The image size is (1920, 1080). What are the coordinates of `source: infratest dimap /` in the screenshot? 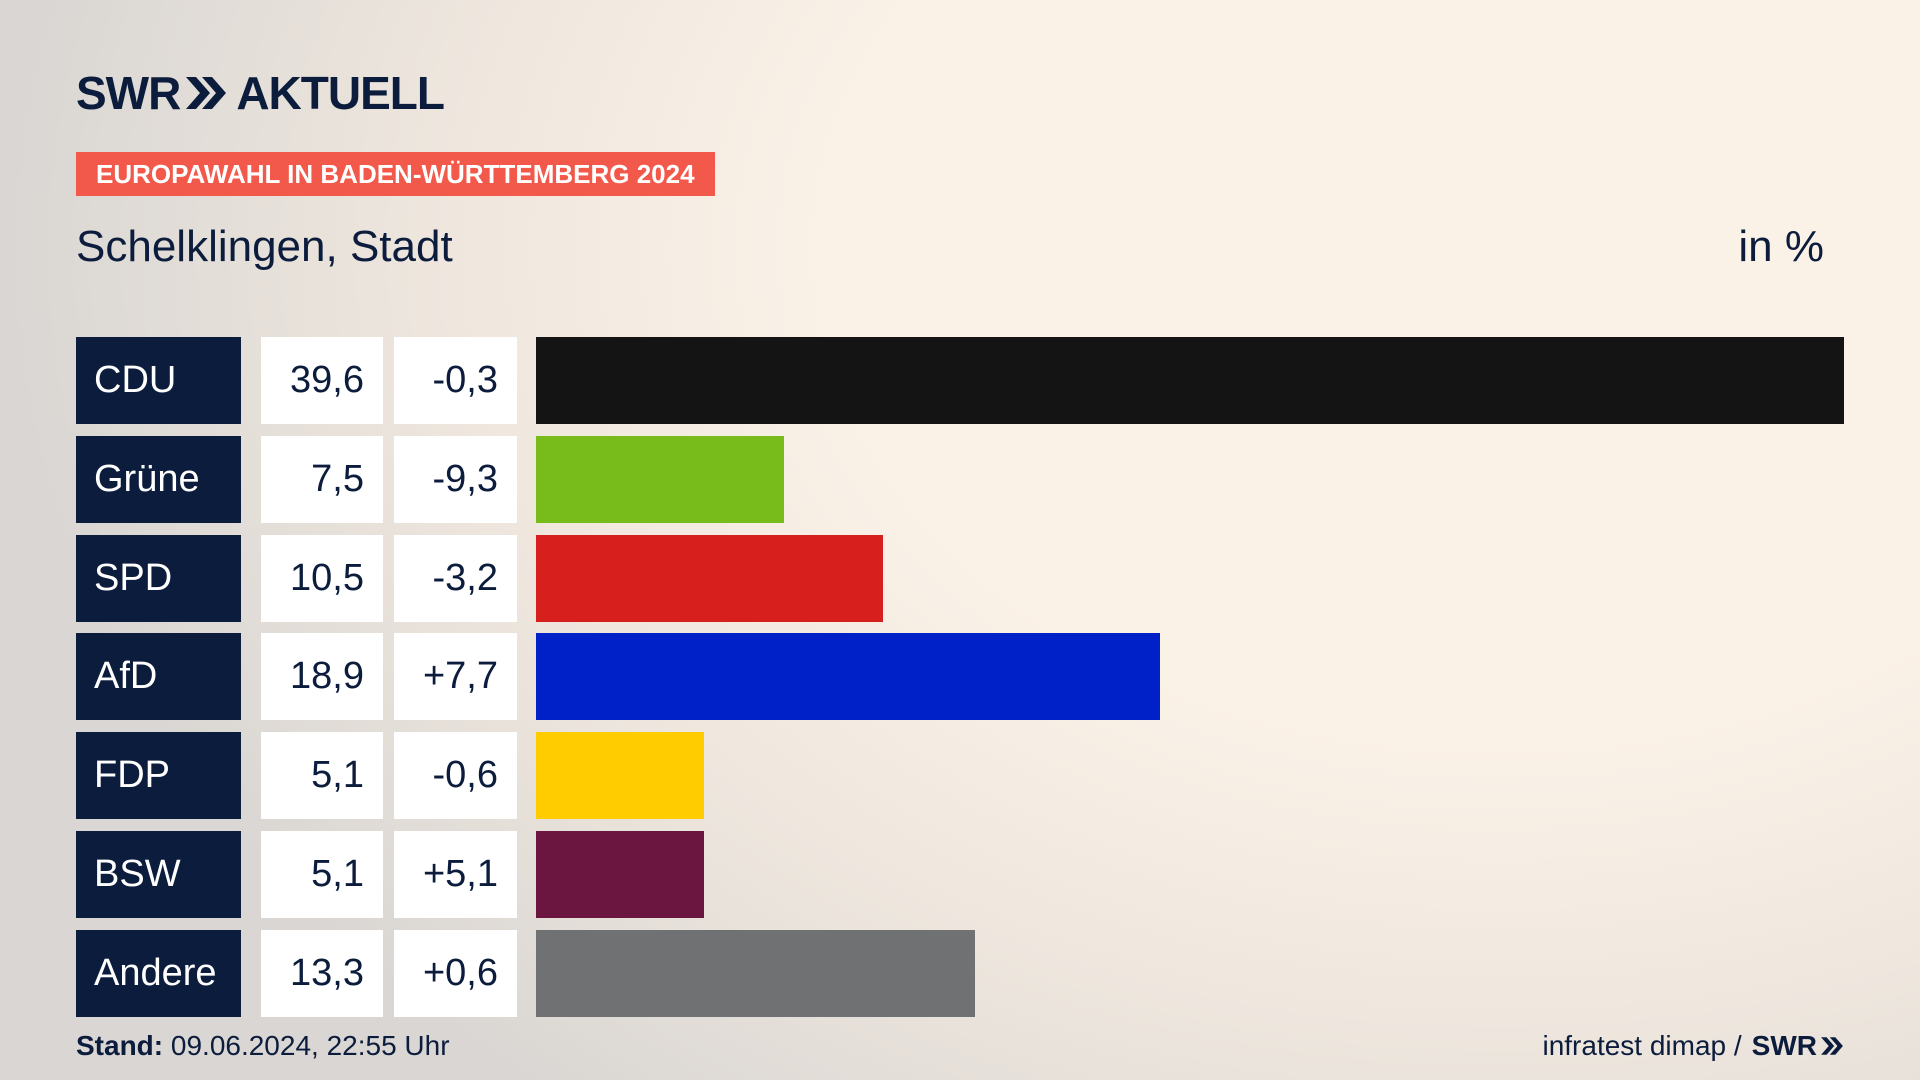 It's located at (1642, 1045).